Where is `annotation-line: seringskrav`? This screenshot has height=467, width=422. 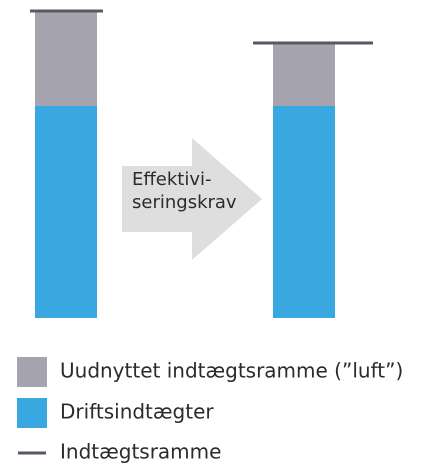 annotation-line: seringskrav is located at coordinates (184, 202).